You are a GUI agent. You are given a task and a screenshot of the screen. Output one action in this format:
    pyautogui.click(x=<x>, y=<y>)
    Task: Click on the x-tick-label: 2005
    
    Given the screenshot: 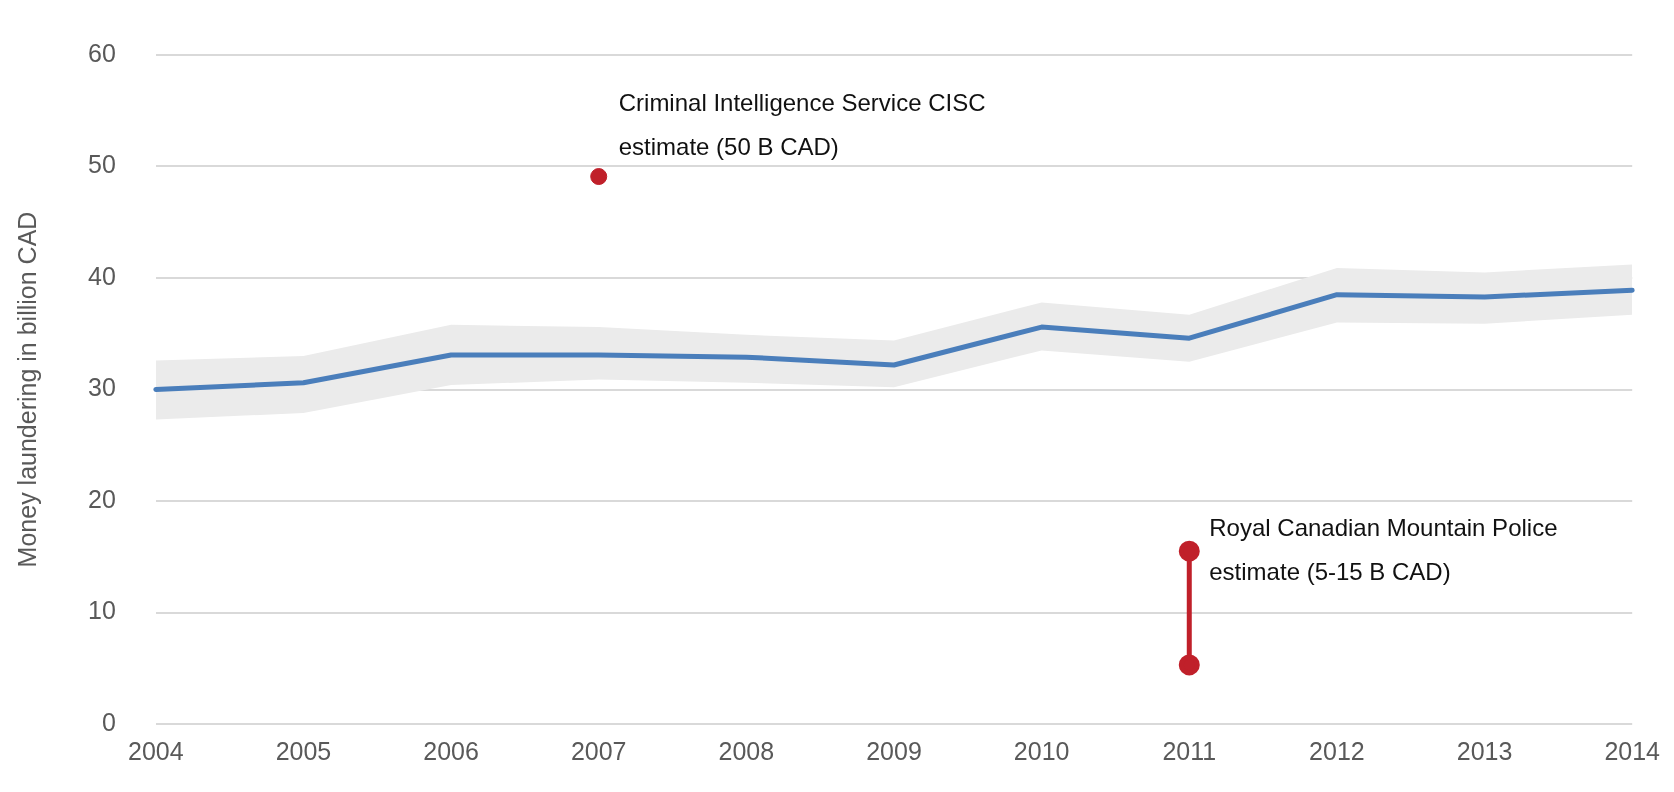 What is the action you would take?
    pyautogui.click(x=303, y=750)
    